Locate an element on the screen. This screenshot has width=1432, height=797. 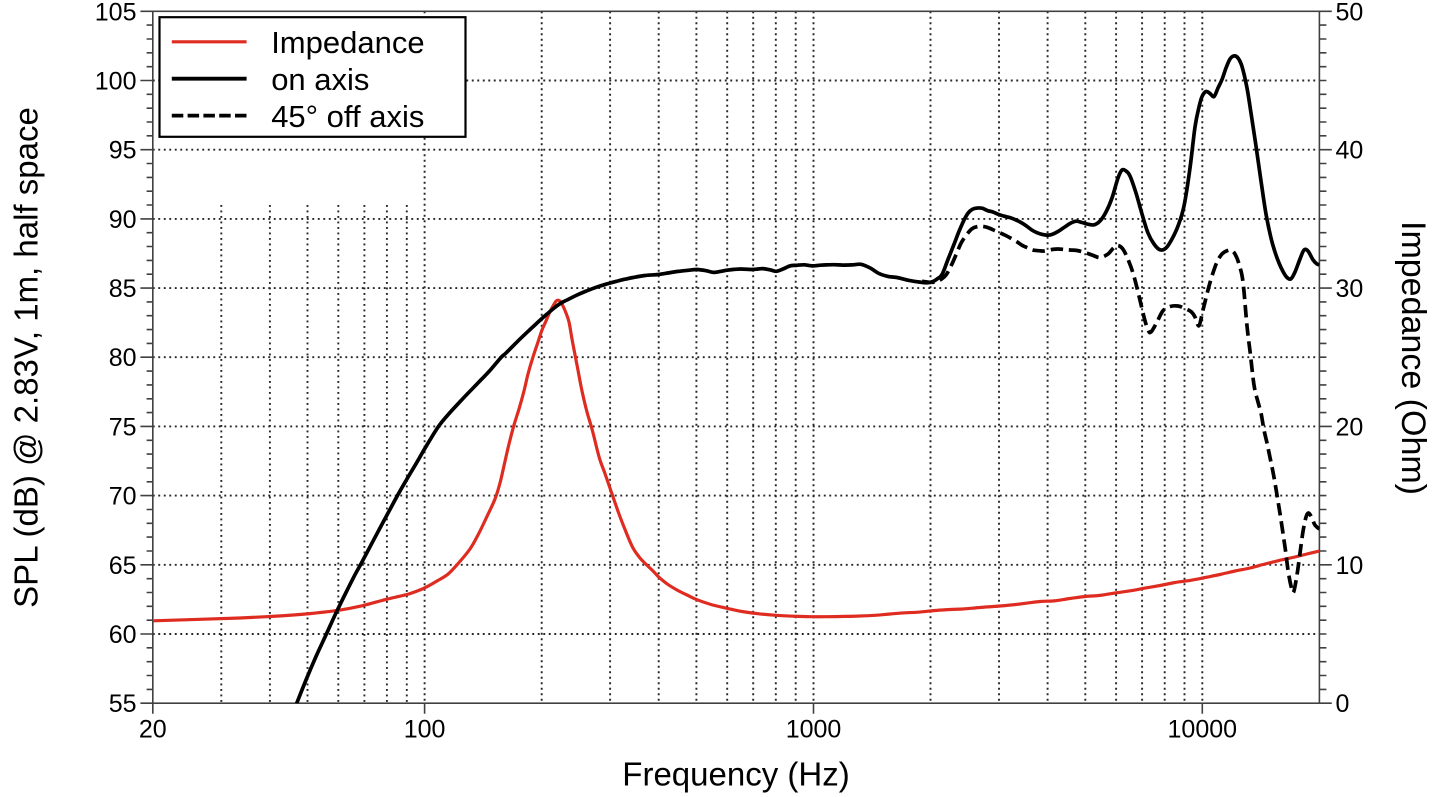
svg-text: 85 is located at coordinates (123, 289).